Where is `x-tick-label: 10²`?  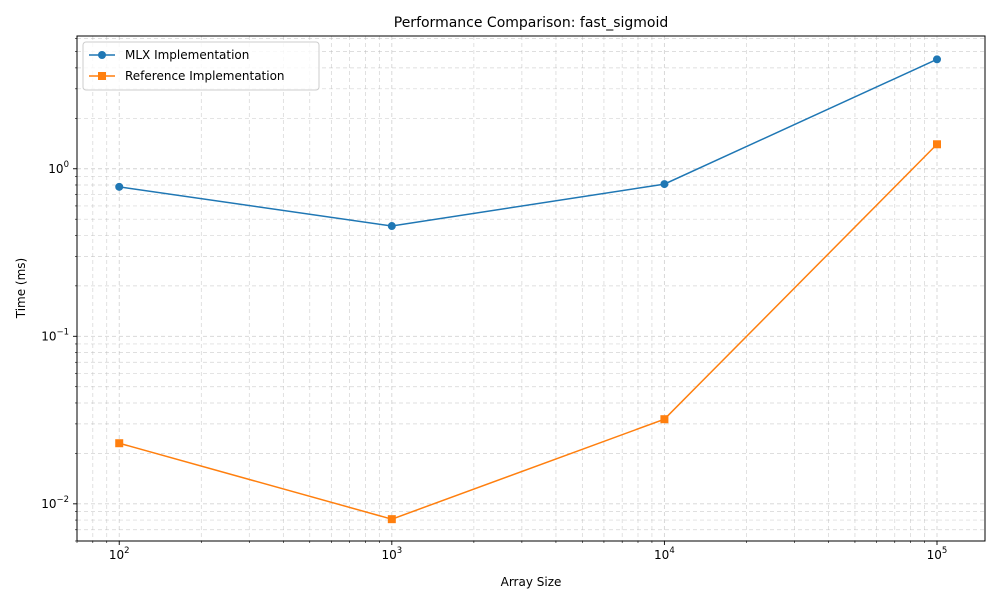
x-tick-label: 10² is located at coordinates (119, 554).